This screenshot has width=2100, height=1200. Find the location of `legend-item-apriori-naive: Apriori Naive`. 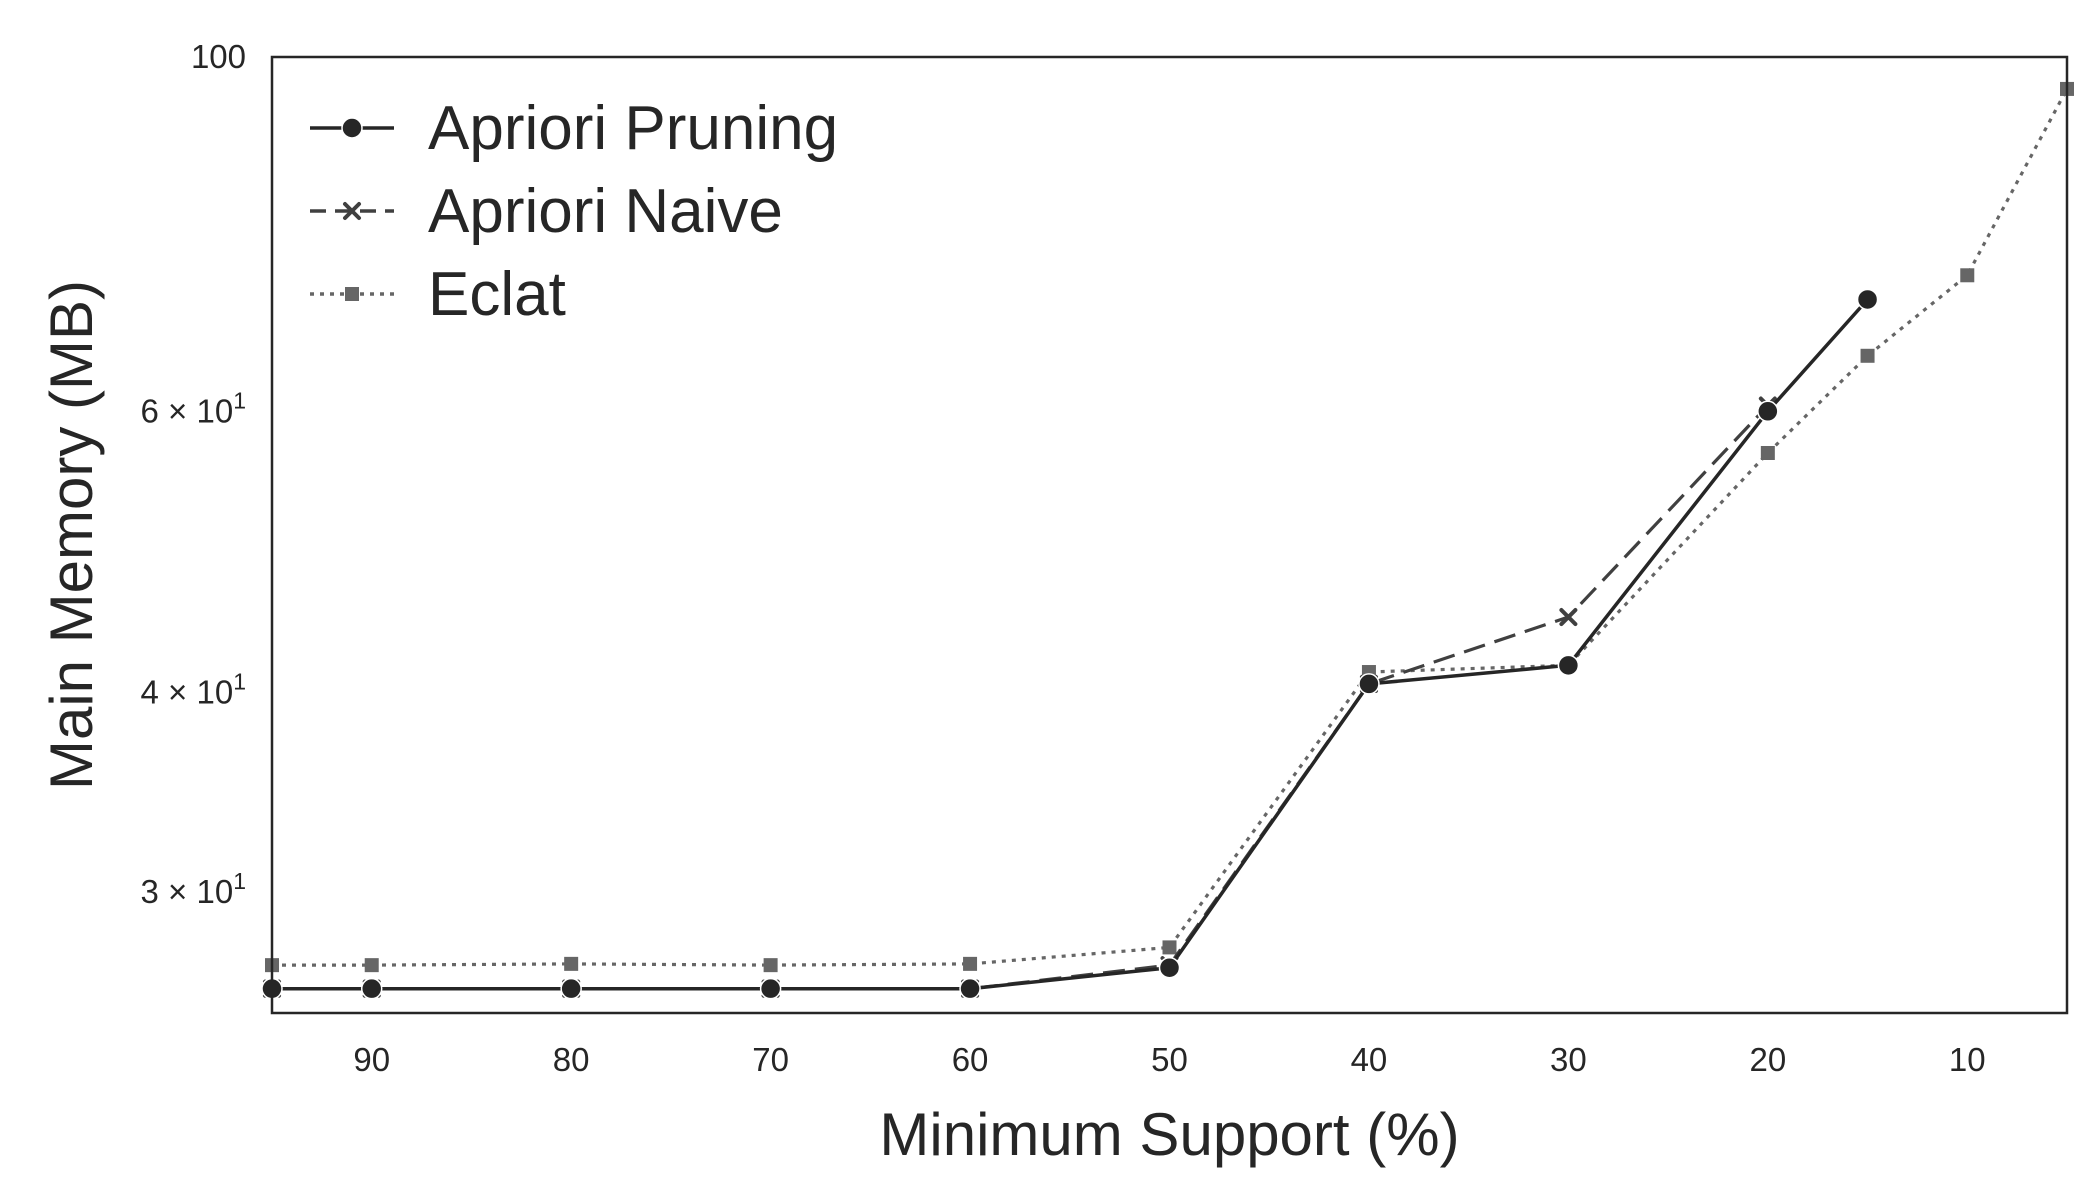

legend-item-apriori-naive: Apriori Naive is located at coordinates (546, 211).